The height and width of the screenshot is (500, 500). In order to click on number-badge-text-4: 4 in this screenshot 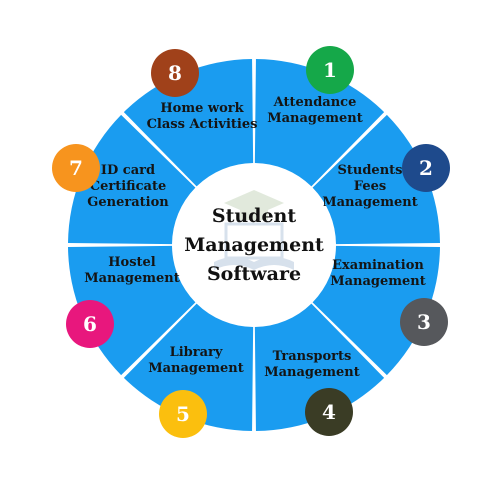, I will do `click(329, 412)`.